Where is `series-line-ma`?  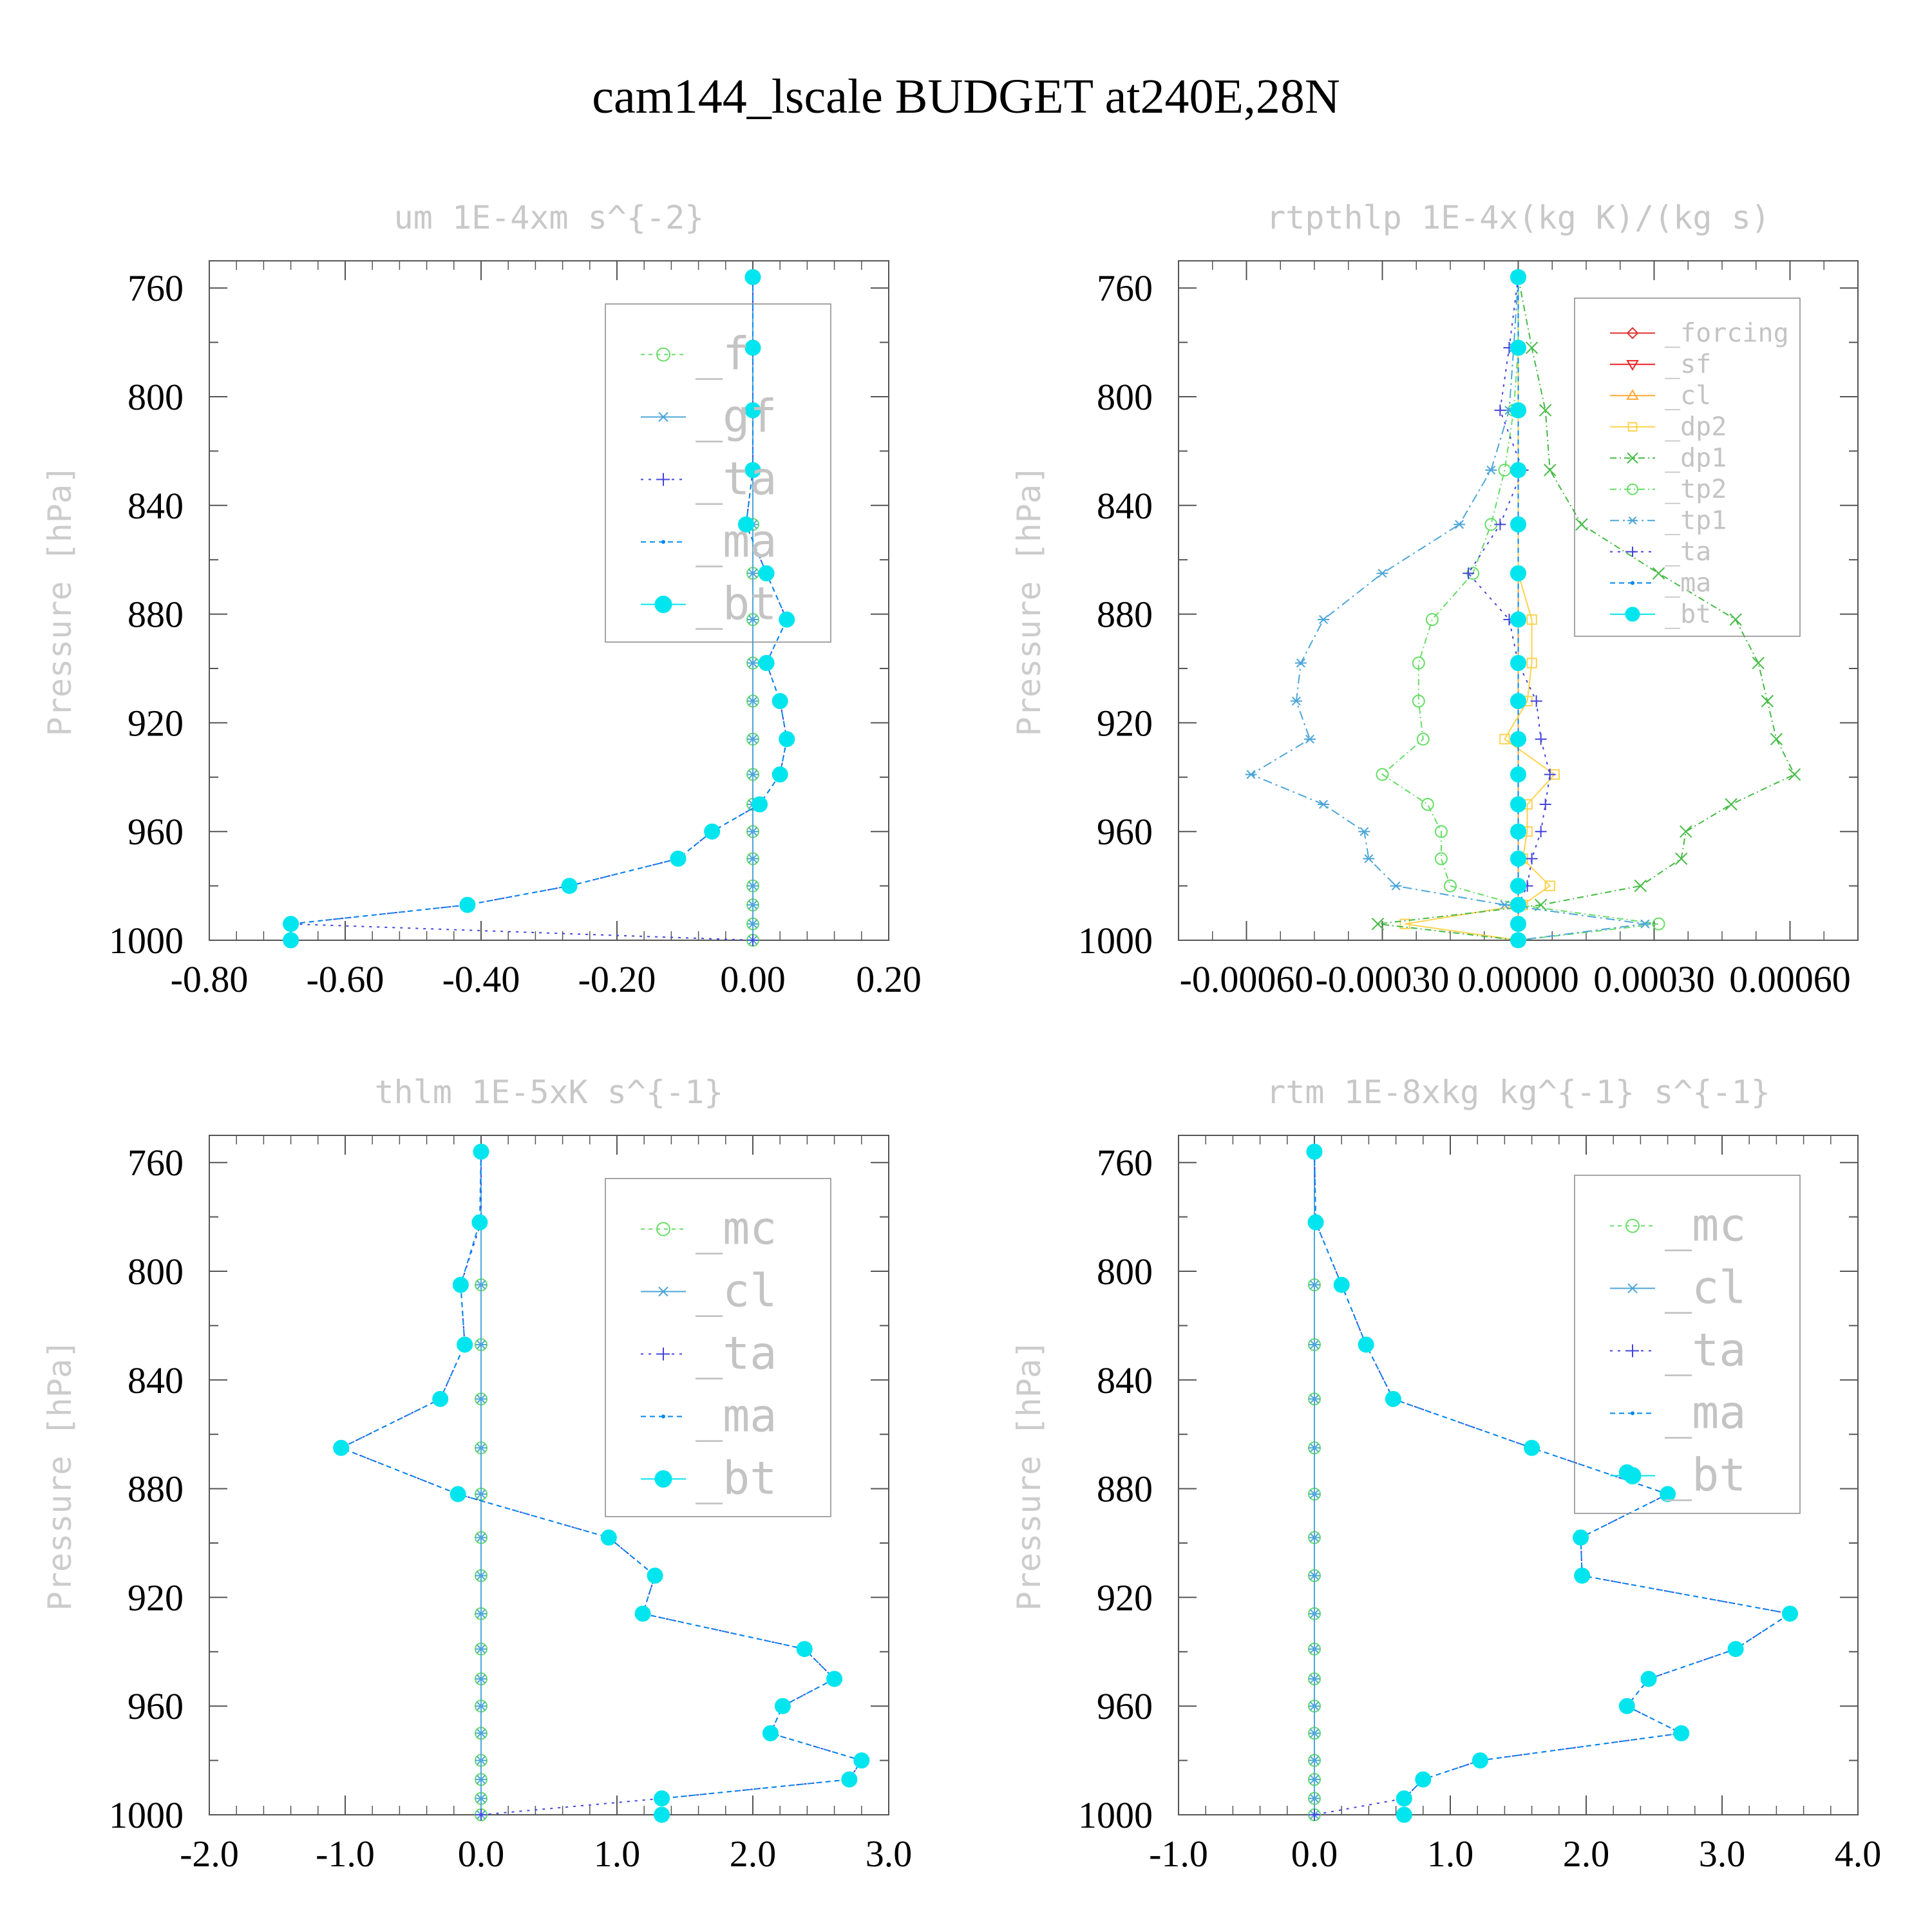
series-line-ma is located at coordinates (539, 608).